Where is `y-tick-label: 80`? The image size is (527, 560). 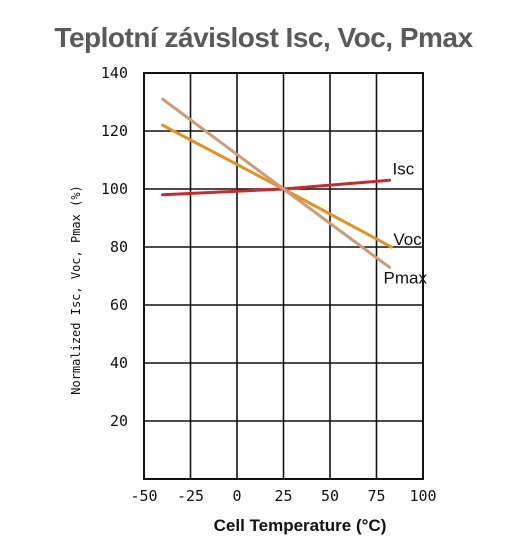 y-tick-label: 80 is located at coordinates (119, 247).